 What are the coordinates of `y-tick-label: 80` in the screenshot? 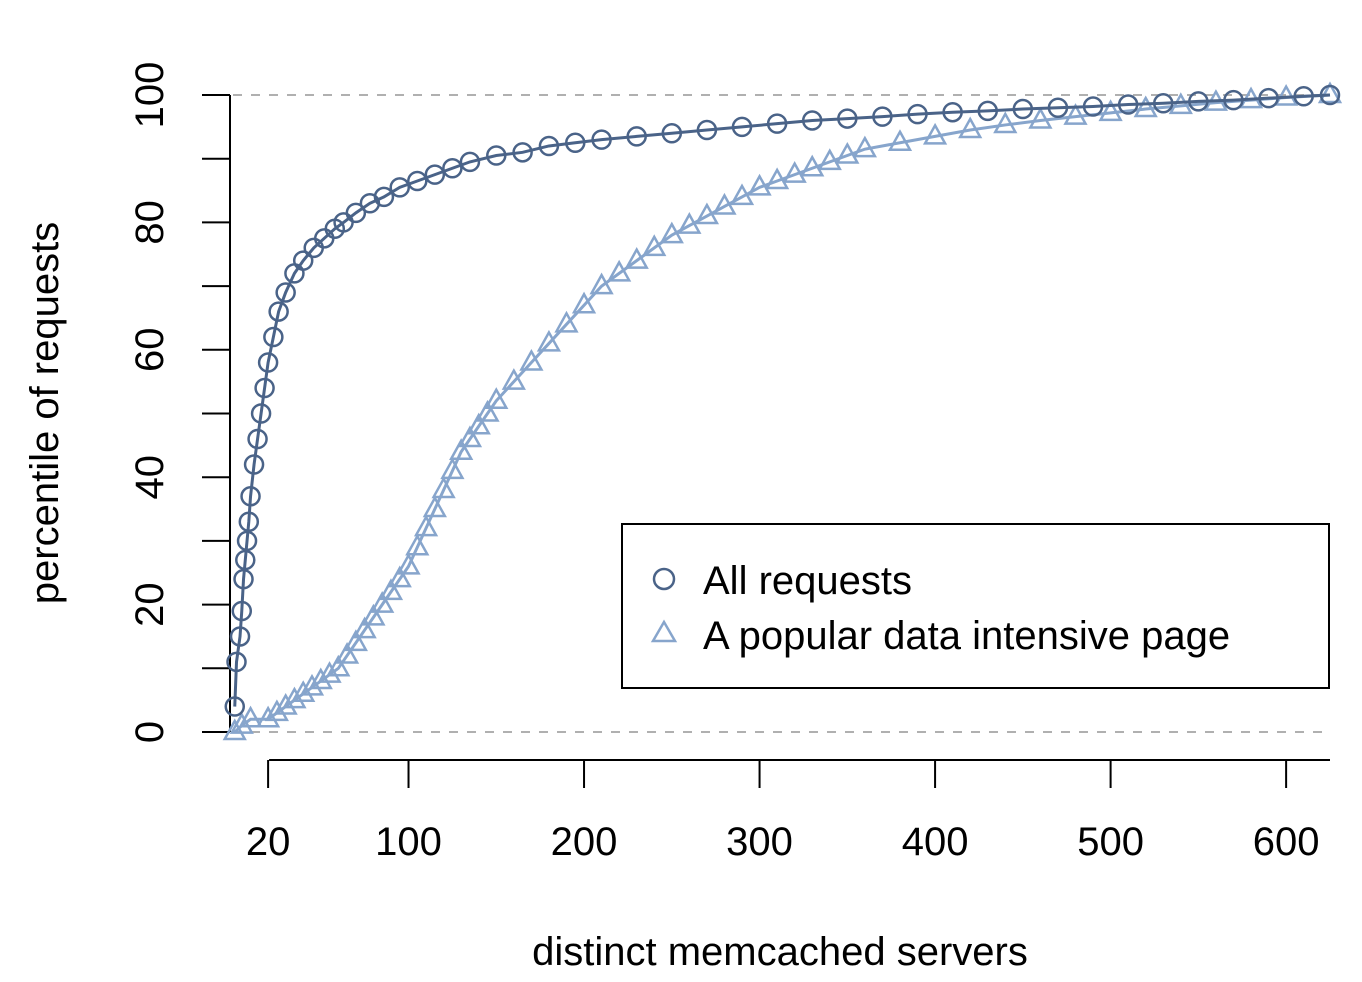 It's located at (150, 222).